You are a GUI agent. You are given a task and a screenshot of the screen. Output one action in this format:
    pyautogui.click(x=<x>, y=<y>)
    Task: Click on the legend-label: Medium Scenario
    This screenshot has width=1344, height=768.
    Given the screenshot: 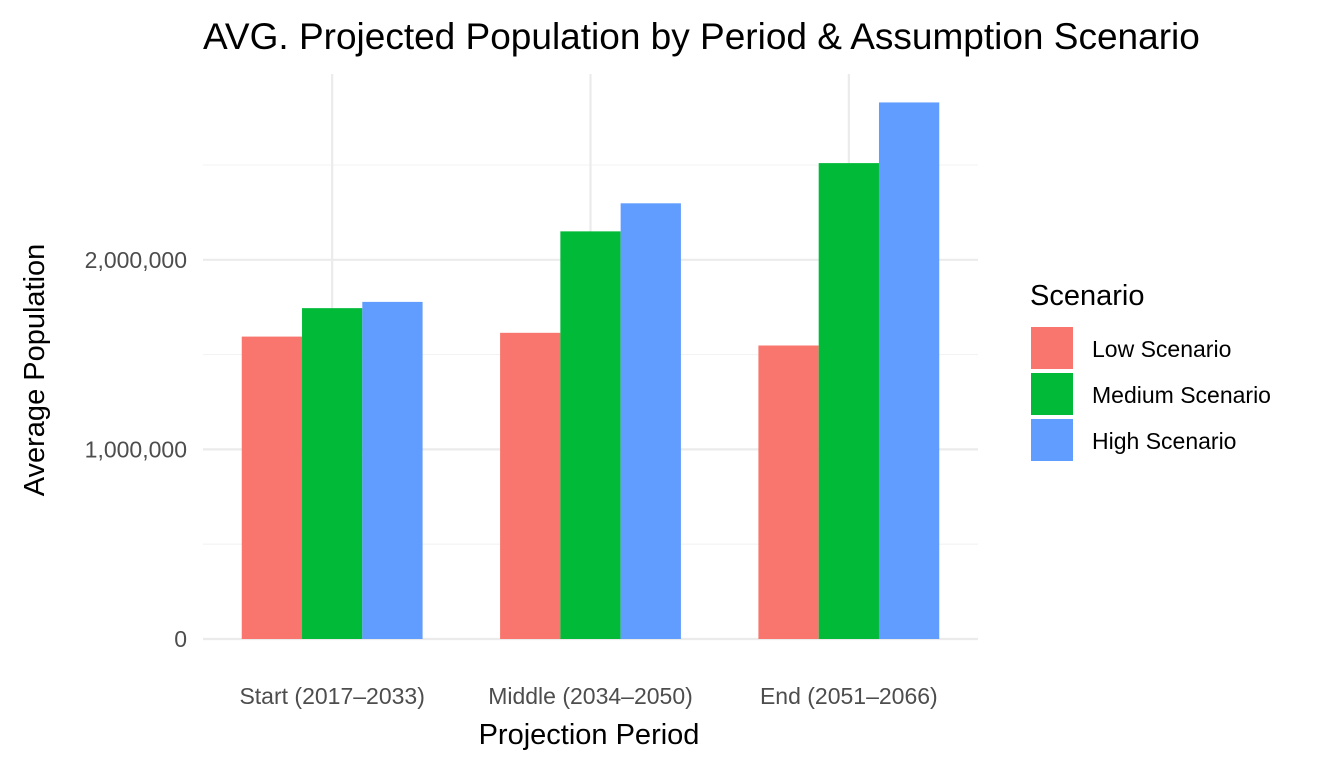 What is the action you would take?
    pyautogui.click(x=1181, y=395)
    